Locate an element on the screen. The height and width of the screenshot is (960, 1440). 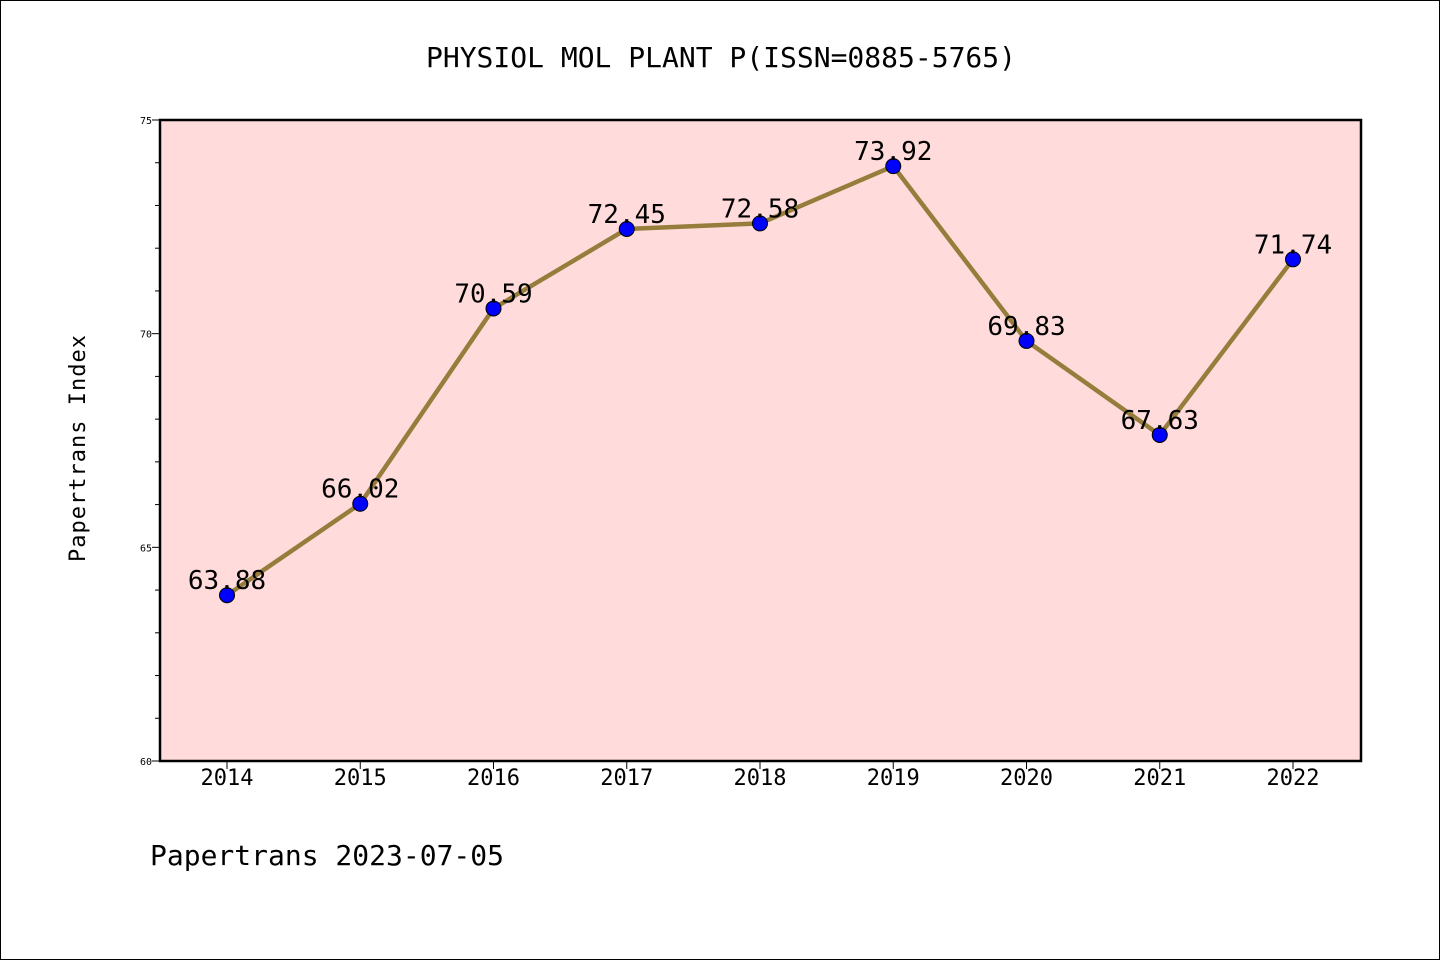
x-tick-label: 2016 is located at coordinates (493, 778).